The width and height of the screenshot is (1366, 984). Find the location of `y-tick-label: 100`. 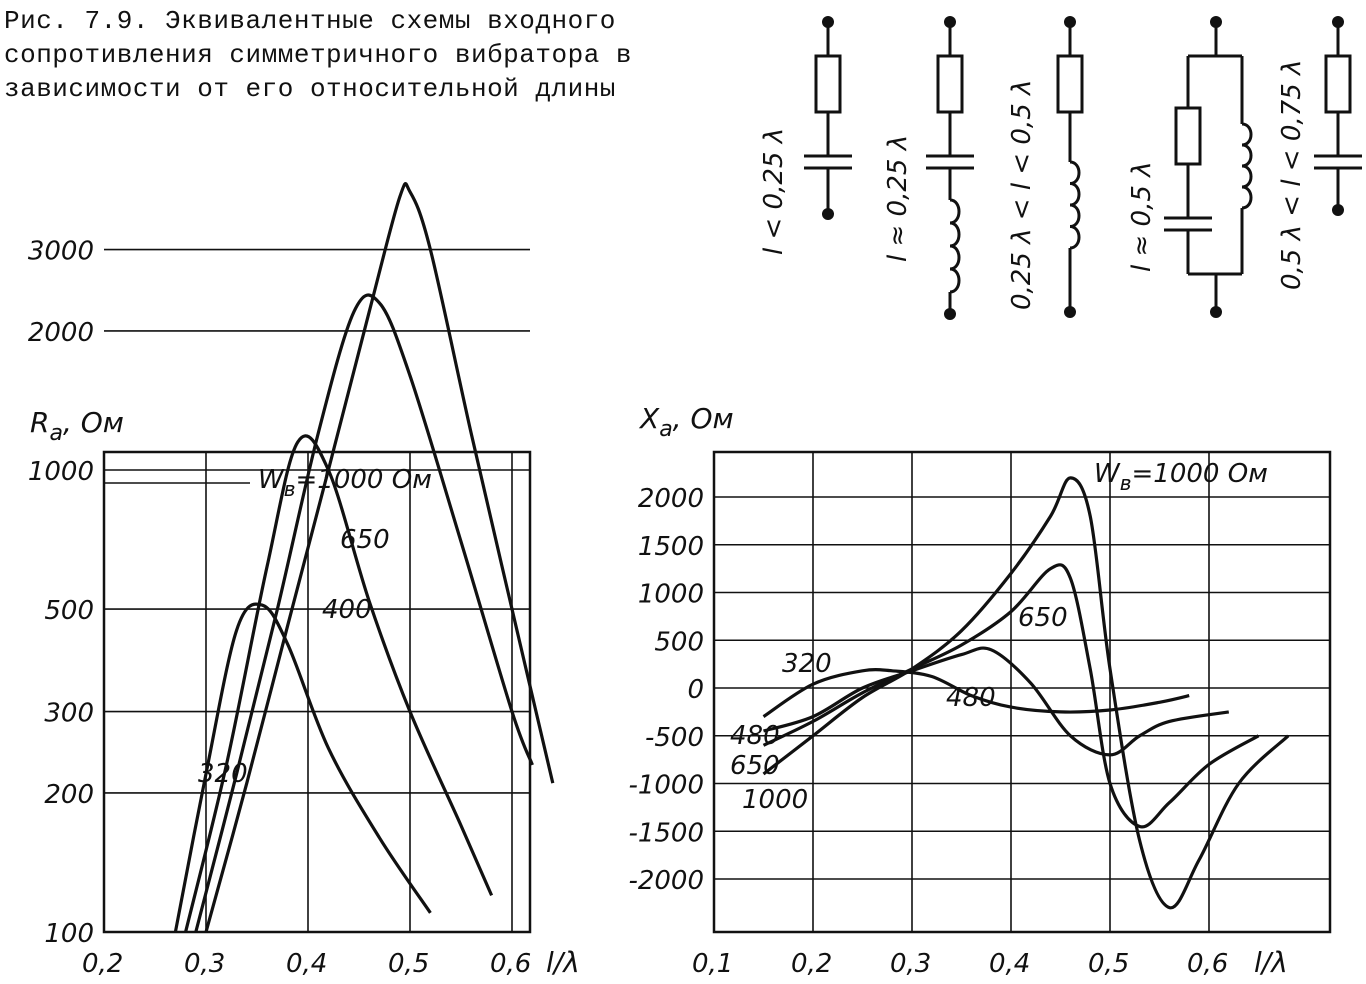

y-tick-label: 100 is located at coordinates (69, 934).